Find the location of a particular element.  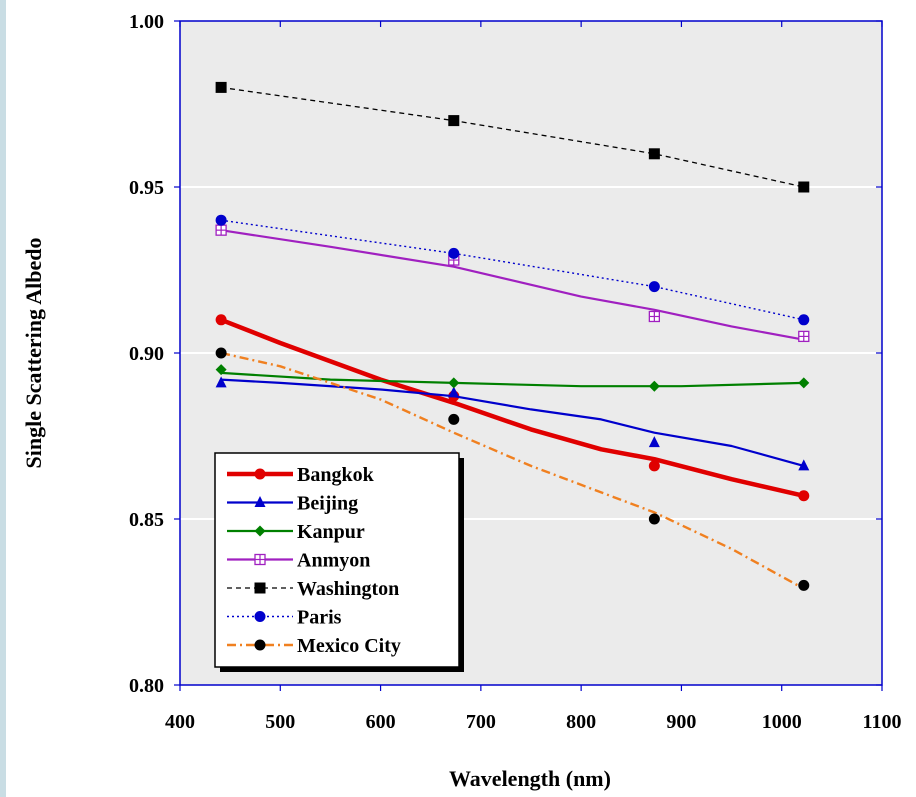

legend-entry: Washington is located at coordinates (313, 589).